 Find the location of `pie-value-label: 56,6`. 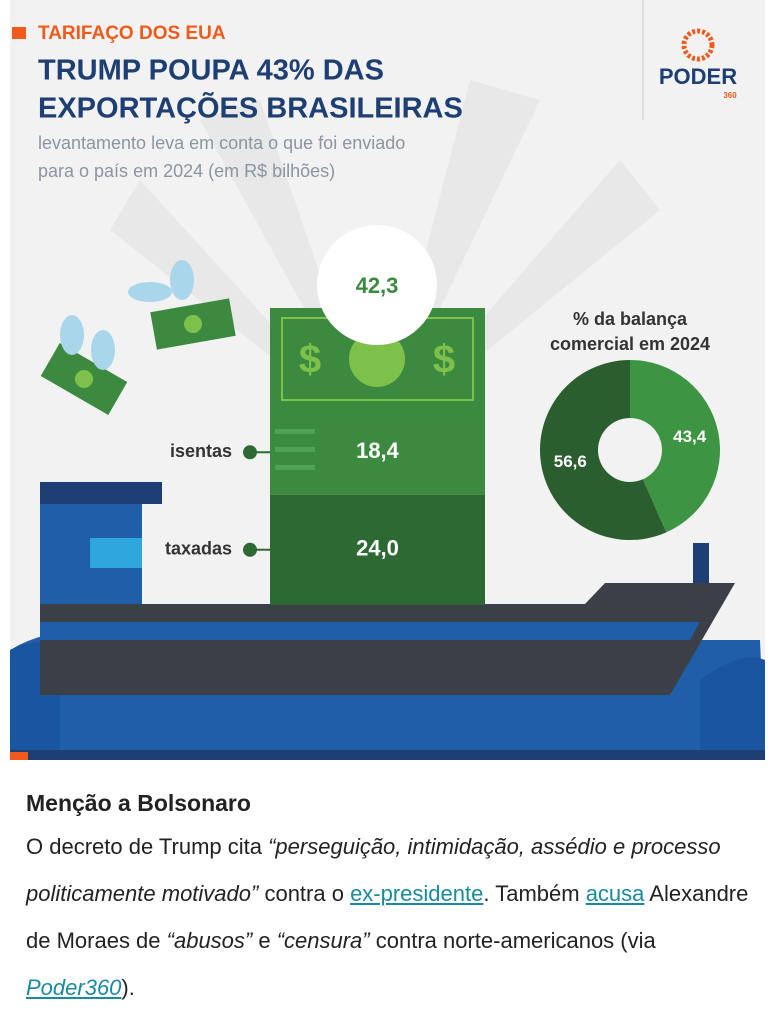

pie-value-label: 56,6 is located at coordinates (570, 461).